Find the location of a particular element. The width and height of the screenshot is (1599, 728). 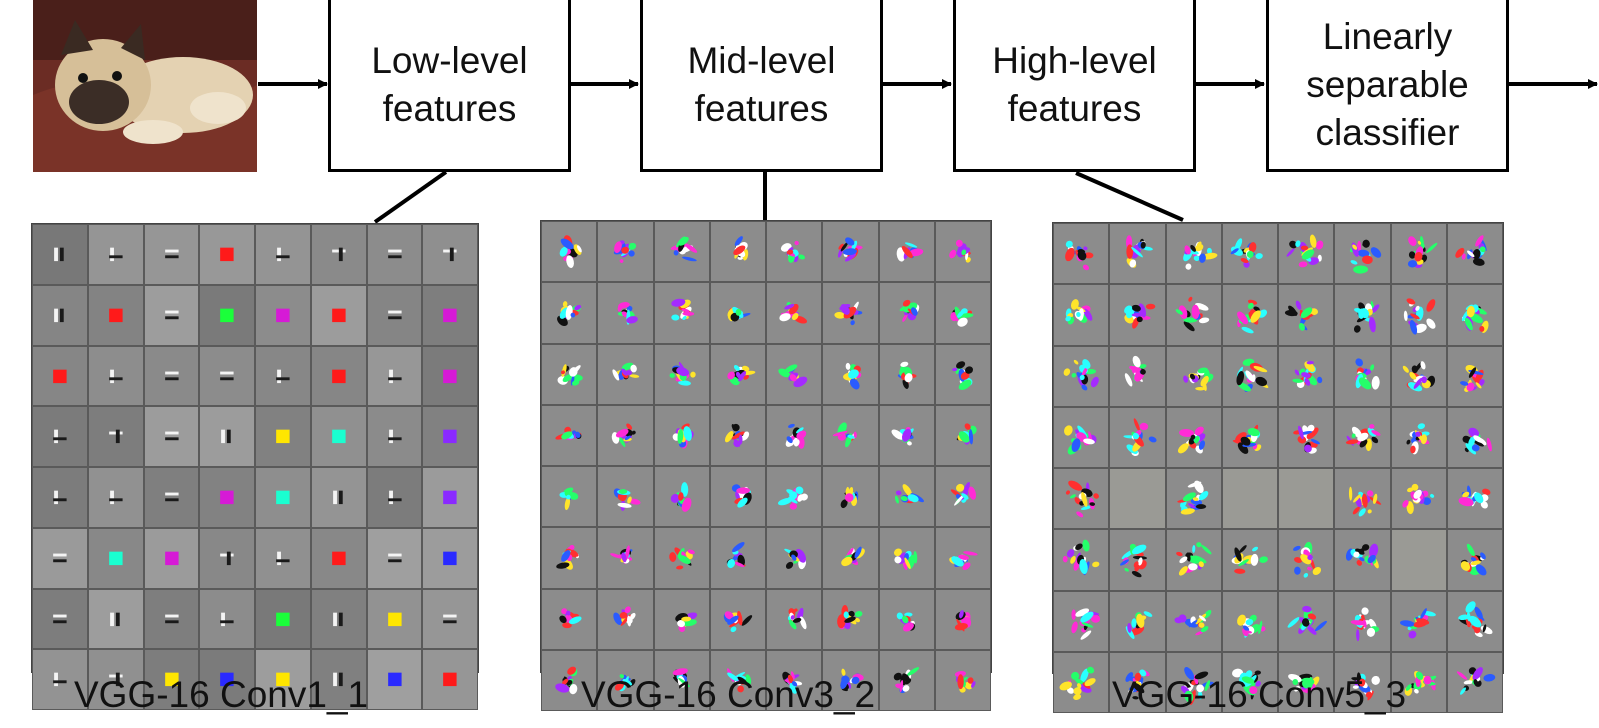

conv1-caption: VGG-16 Conv1_1 is located at coordinates (221, 694).